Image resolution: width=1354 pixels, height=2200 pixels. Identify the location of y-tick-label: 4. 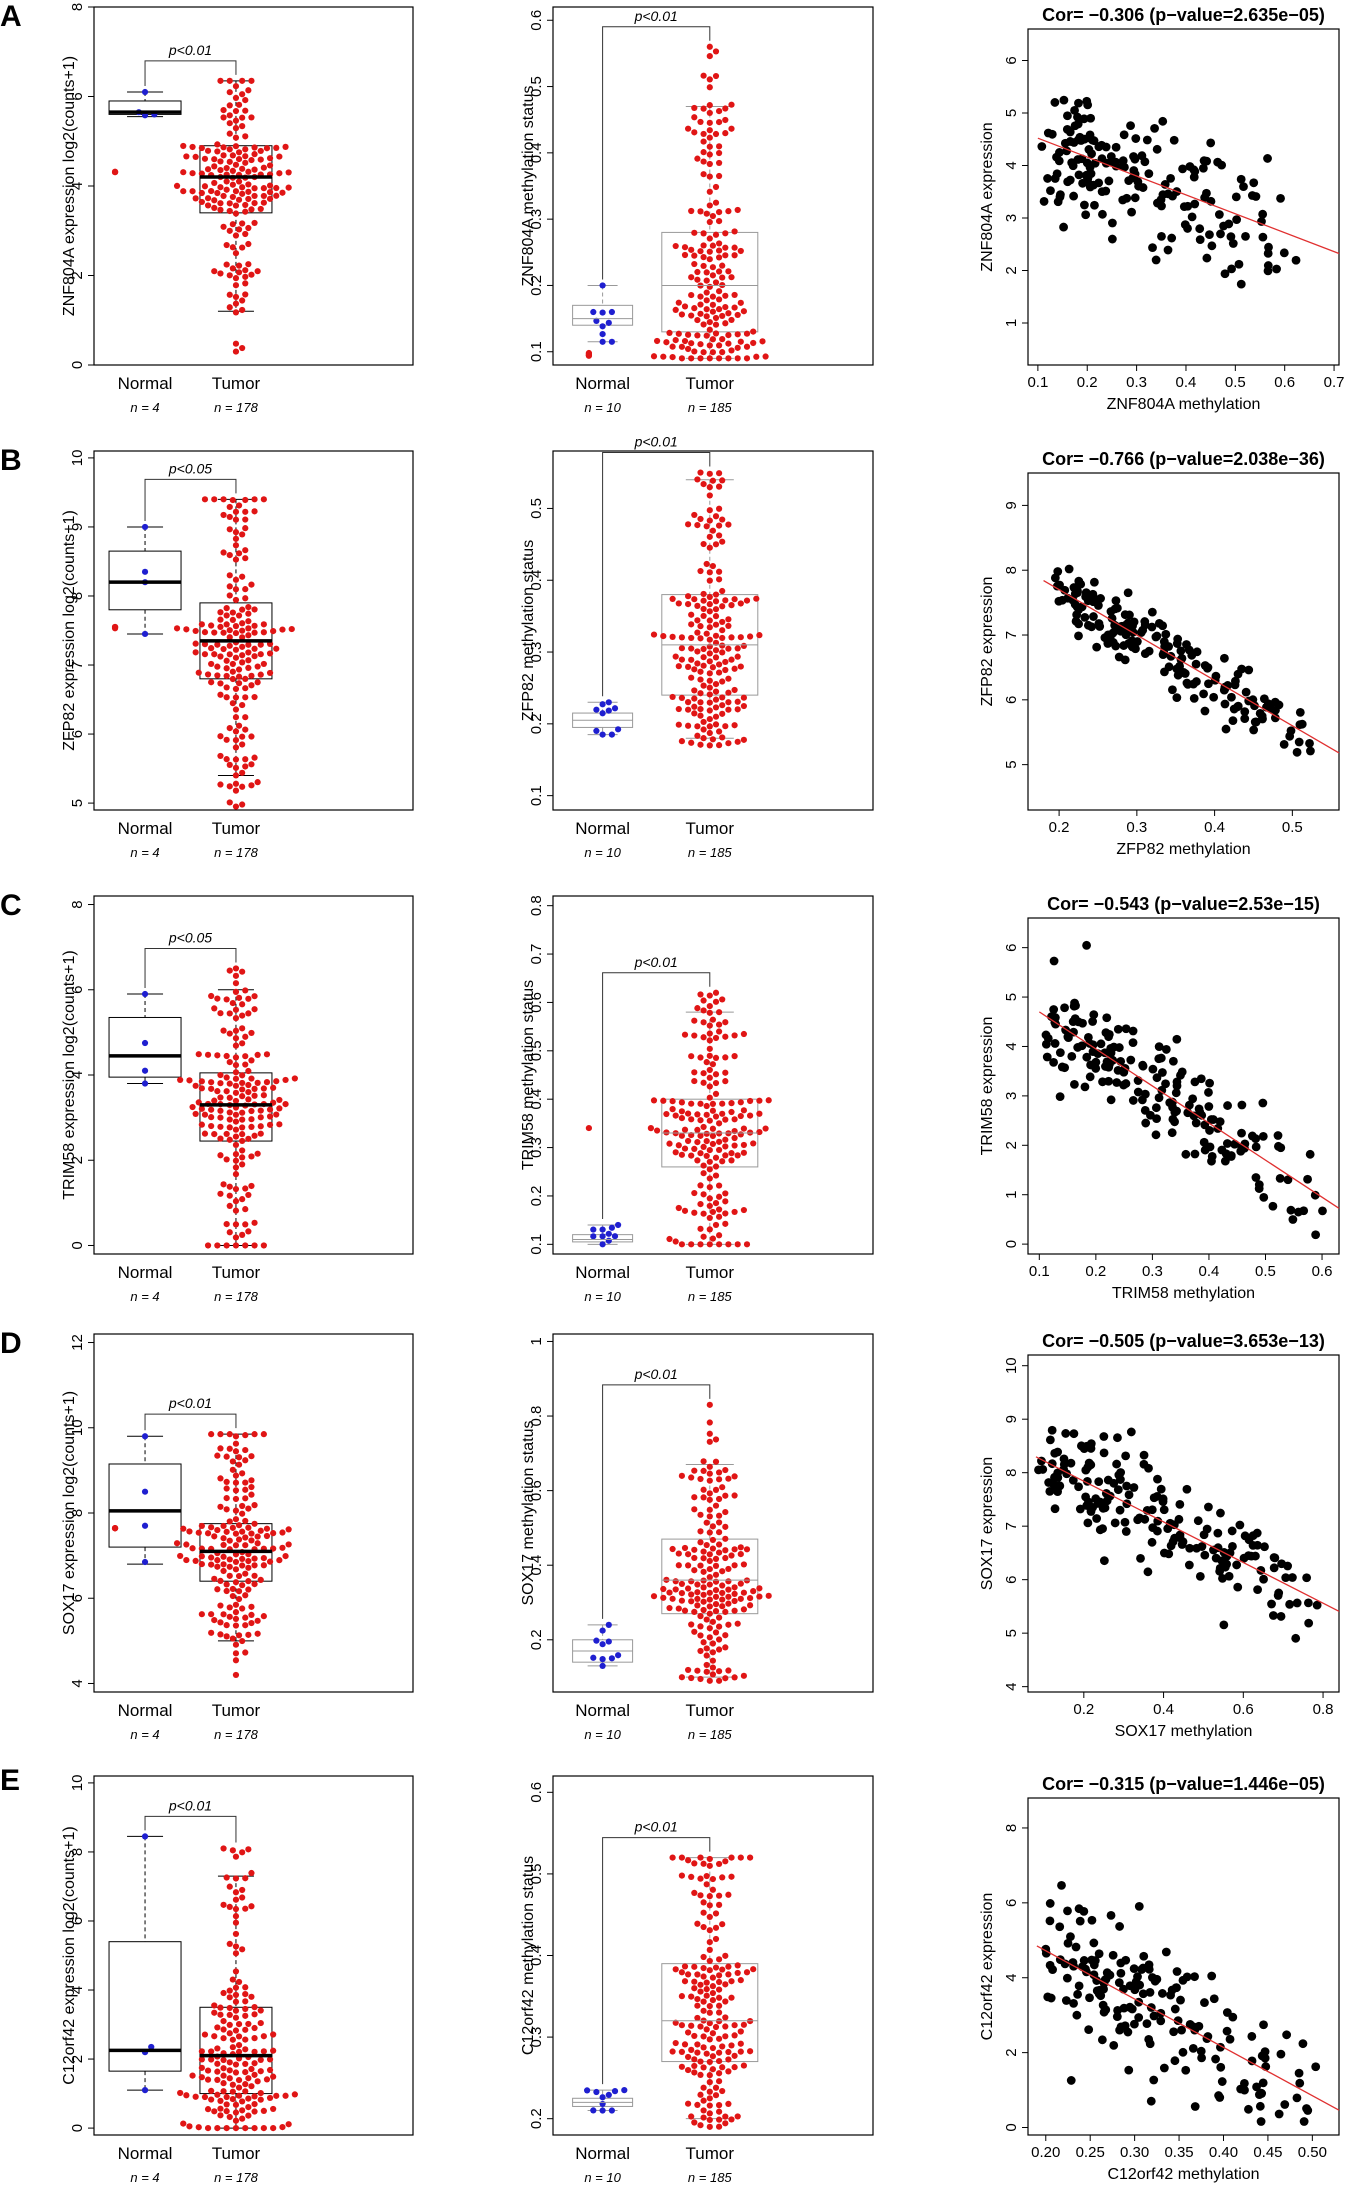
(77, 1990).